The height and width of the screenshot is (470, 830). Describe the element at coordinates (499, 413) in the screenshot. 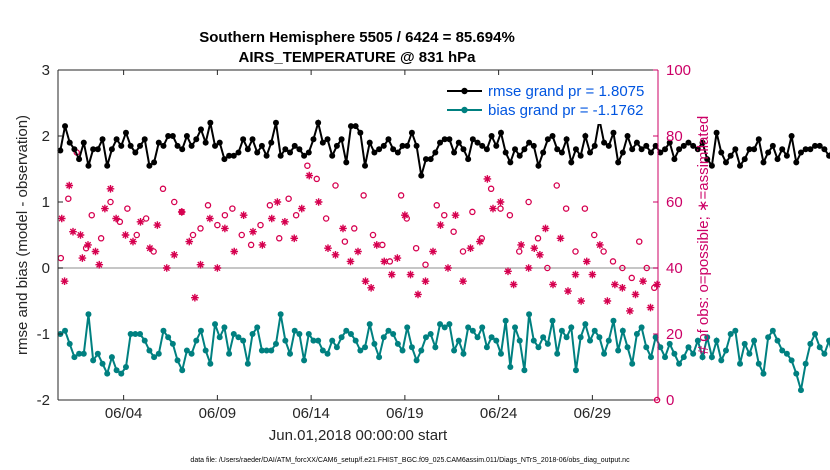

I see `x-tick-label: 06/24` at that location.